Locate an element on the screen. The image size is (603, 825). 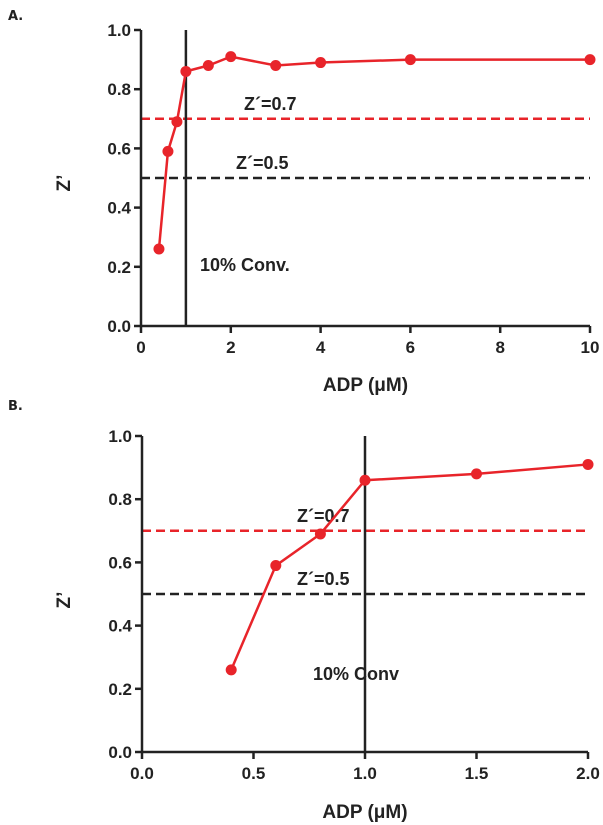
x-tick-label: 2 is located at coordinates (230, 347).